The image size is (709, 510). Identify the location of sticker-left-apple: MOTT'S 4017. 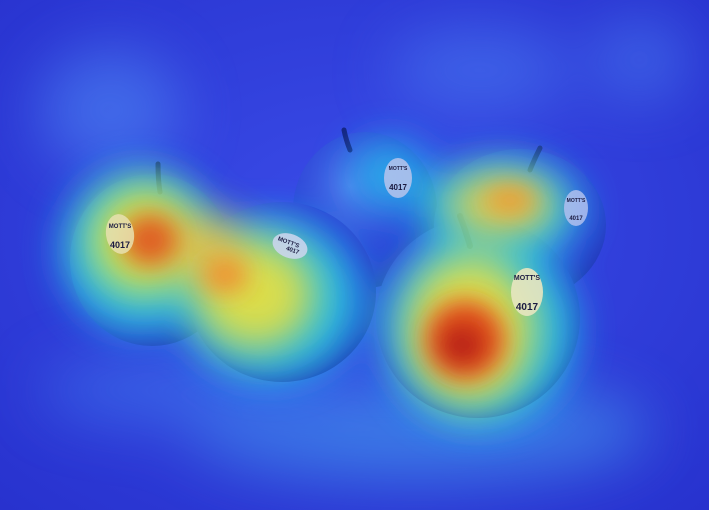
(120, 234).